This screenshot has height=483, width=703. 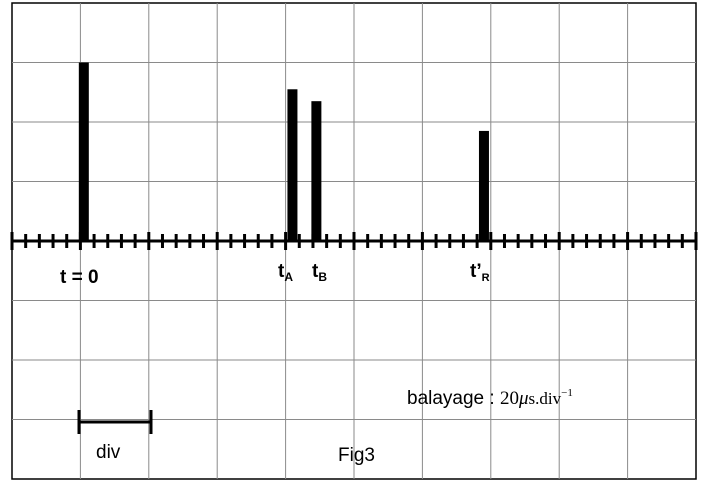 I want to click on div-label: div, so click(x=108, y=452).